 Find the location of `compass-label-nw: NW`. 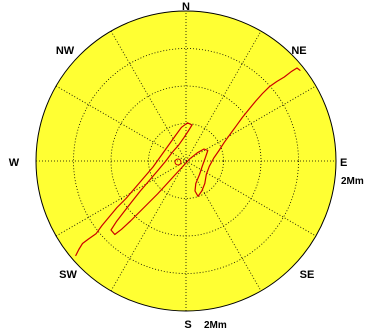

compass-label-nw: NW is located at coordinates (65, 51).